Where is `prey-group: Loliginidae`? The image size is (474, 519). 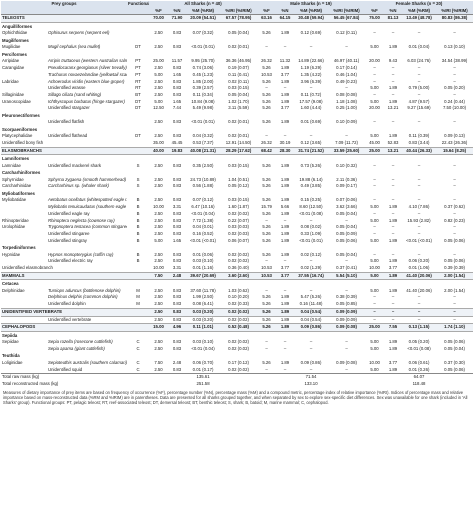
prey-group: Loliginidae is located at coordinates (12, 362).